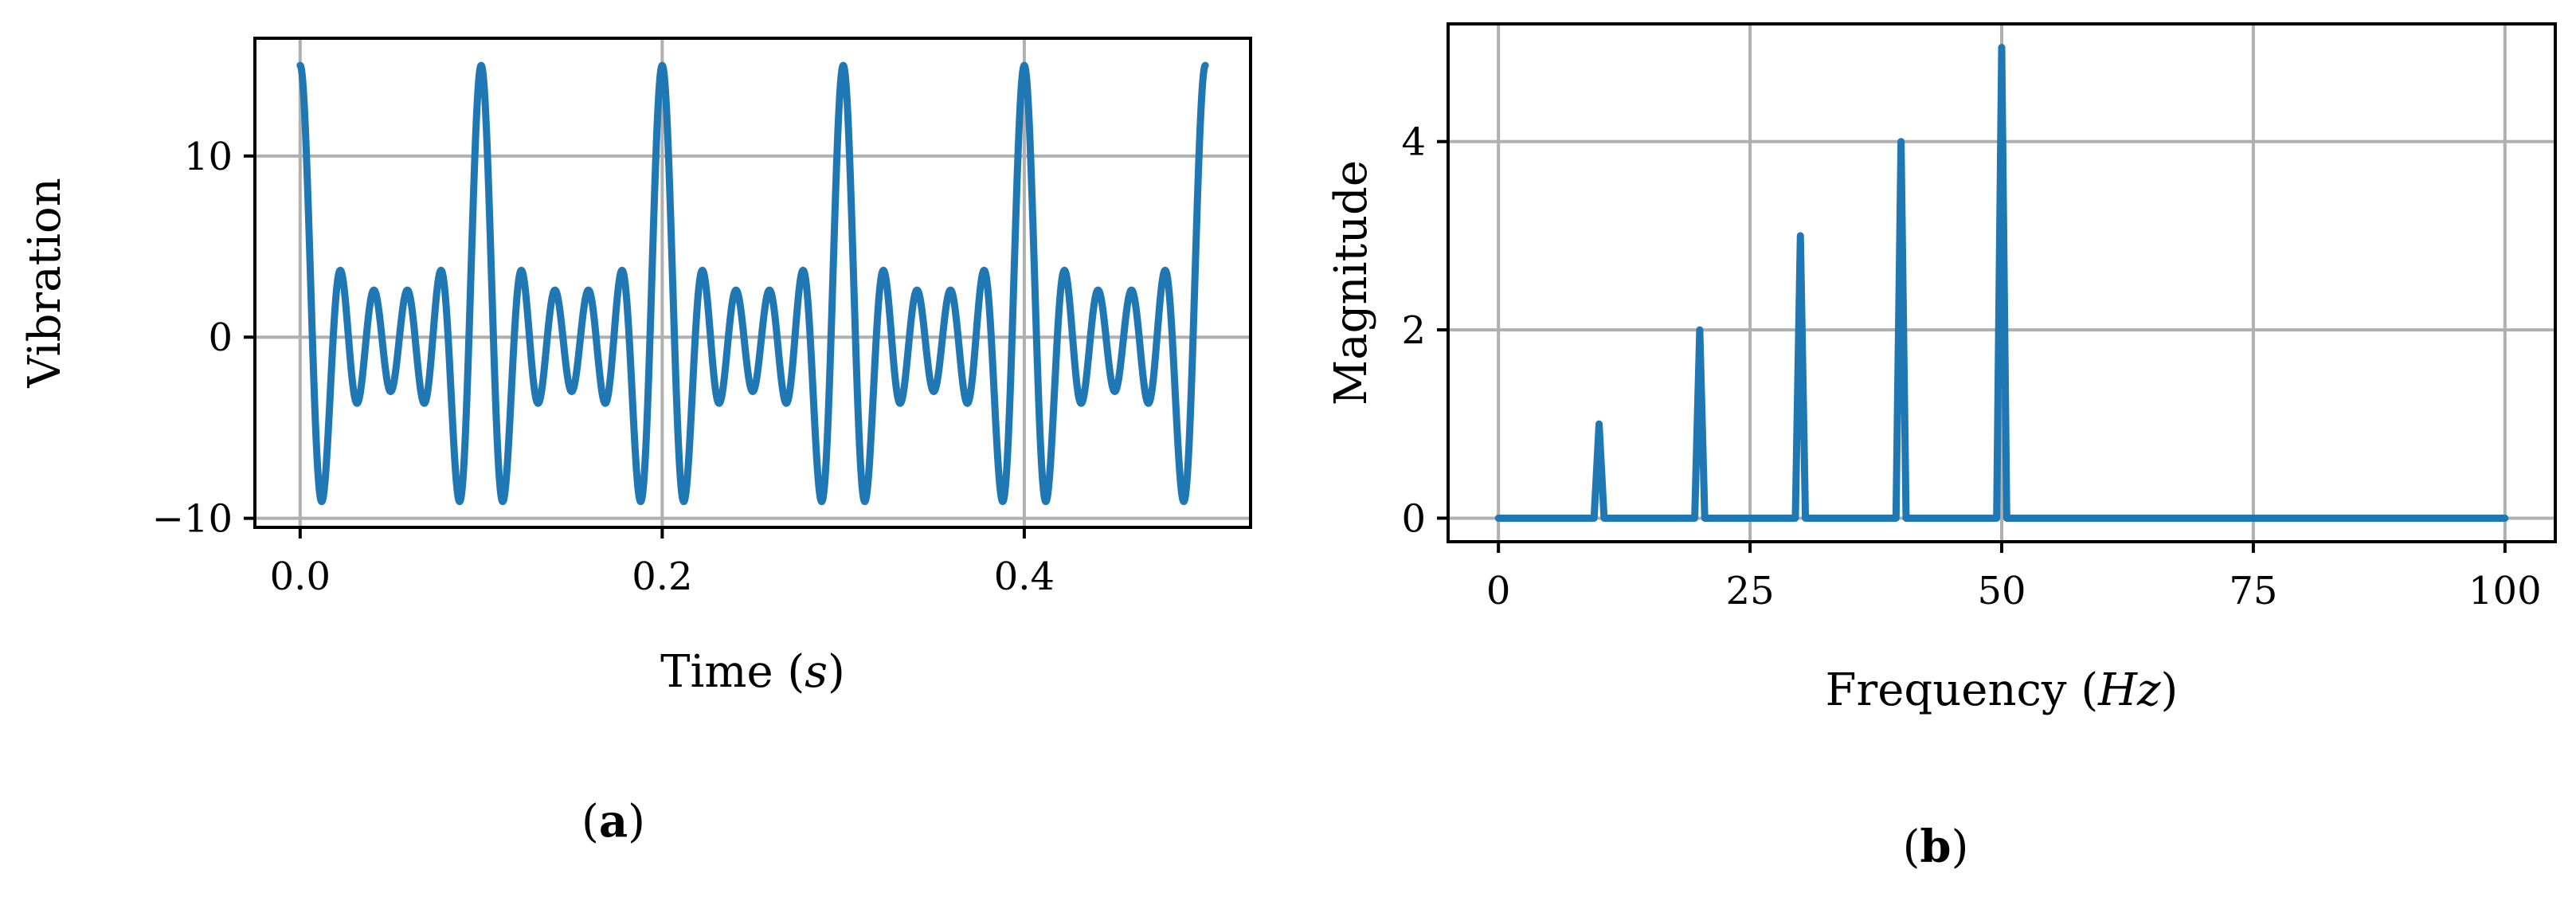 This screenshot has width=2576, height=897. I want to click on panel-b-xlabel: Frequency (Hz), so click(2002, 690).